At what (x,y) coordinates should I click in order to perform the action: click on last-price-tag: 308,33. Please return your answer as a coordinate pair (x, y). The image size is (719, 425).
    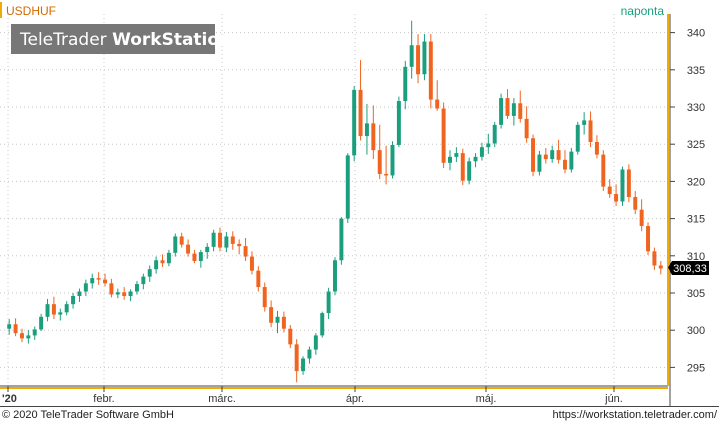
    Looking at the image, I should click on (688, 268).